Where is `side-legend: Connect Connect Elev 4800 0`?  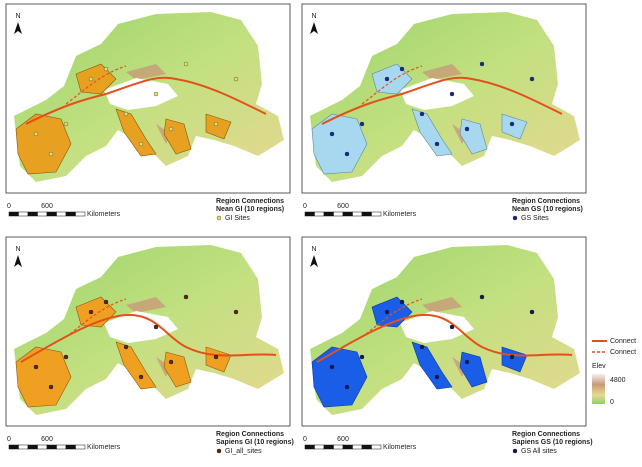 side-legend: Connect Connect Elev 4800 0 is located at coordinates (614, 372).